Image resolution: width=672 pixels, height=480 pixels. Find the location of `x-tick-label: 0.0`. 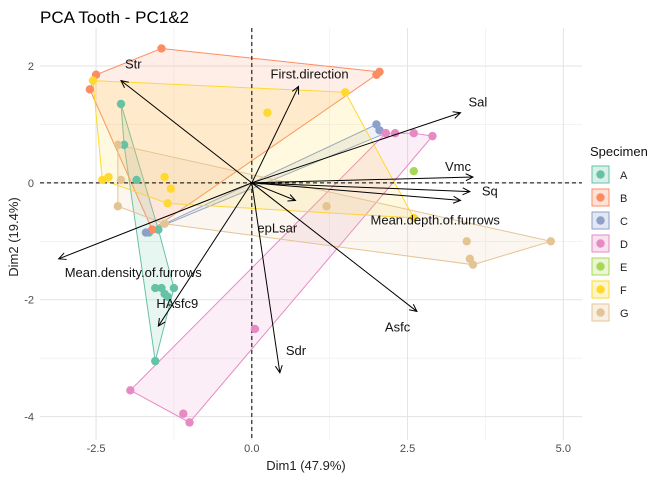

x-tick-label: 0.0 is located at coordinates (251, 449).